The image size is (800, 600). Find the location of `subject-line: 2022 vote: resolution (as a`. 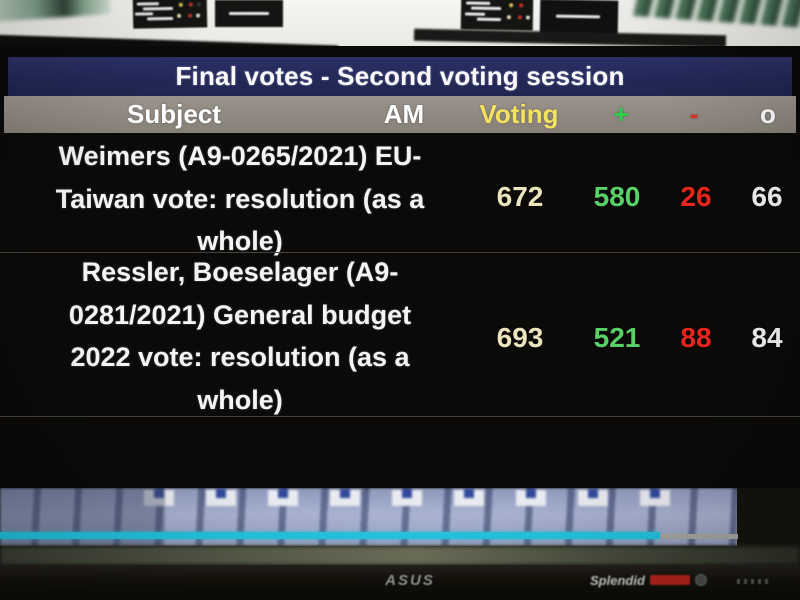

subject-line: 2022 vote: resolution (as a is located at coordinates (240, 357).